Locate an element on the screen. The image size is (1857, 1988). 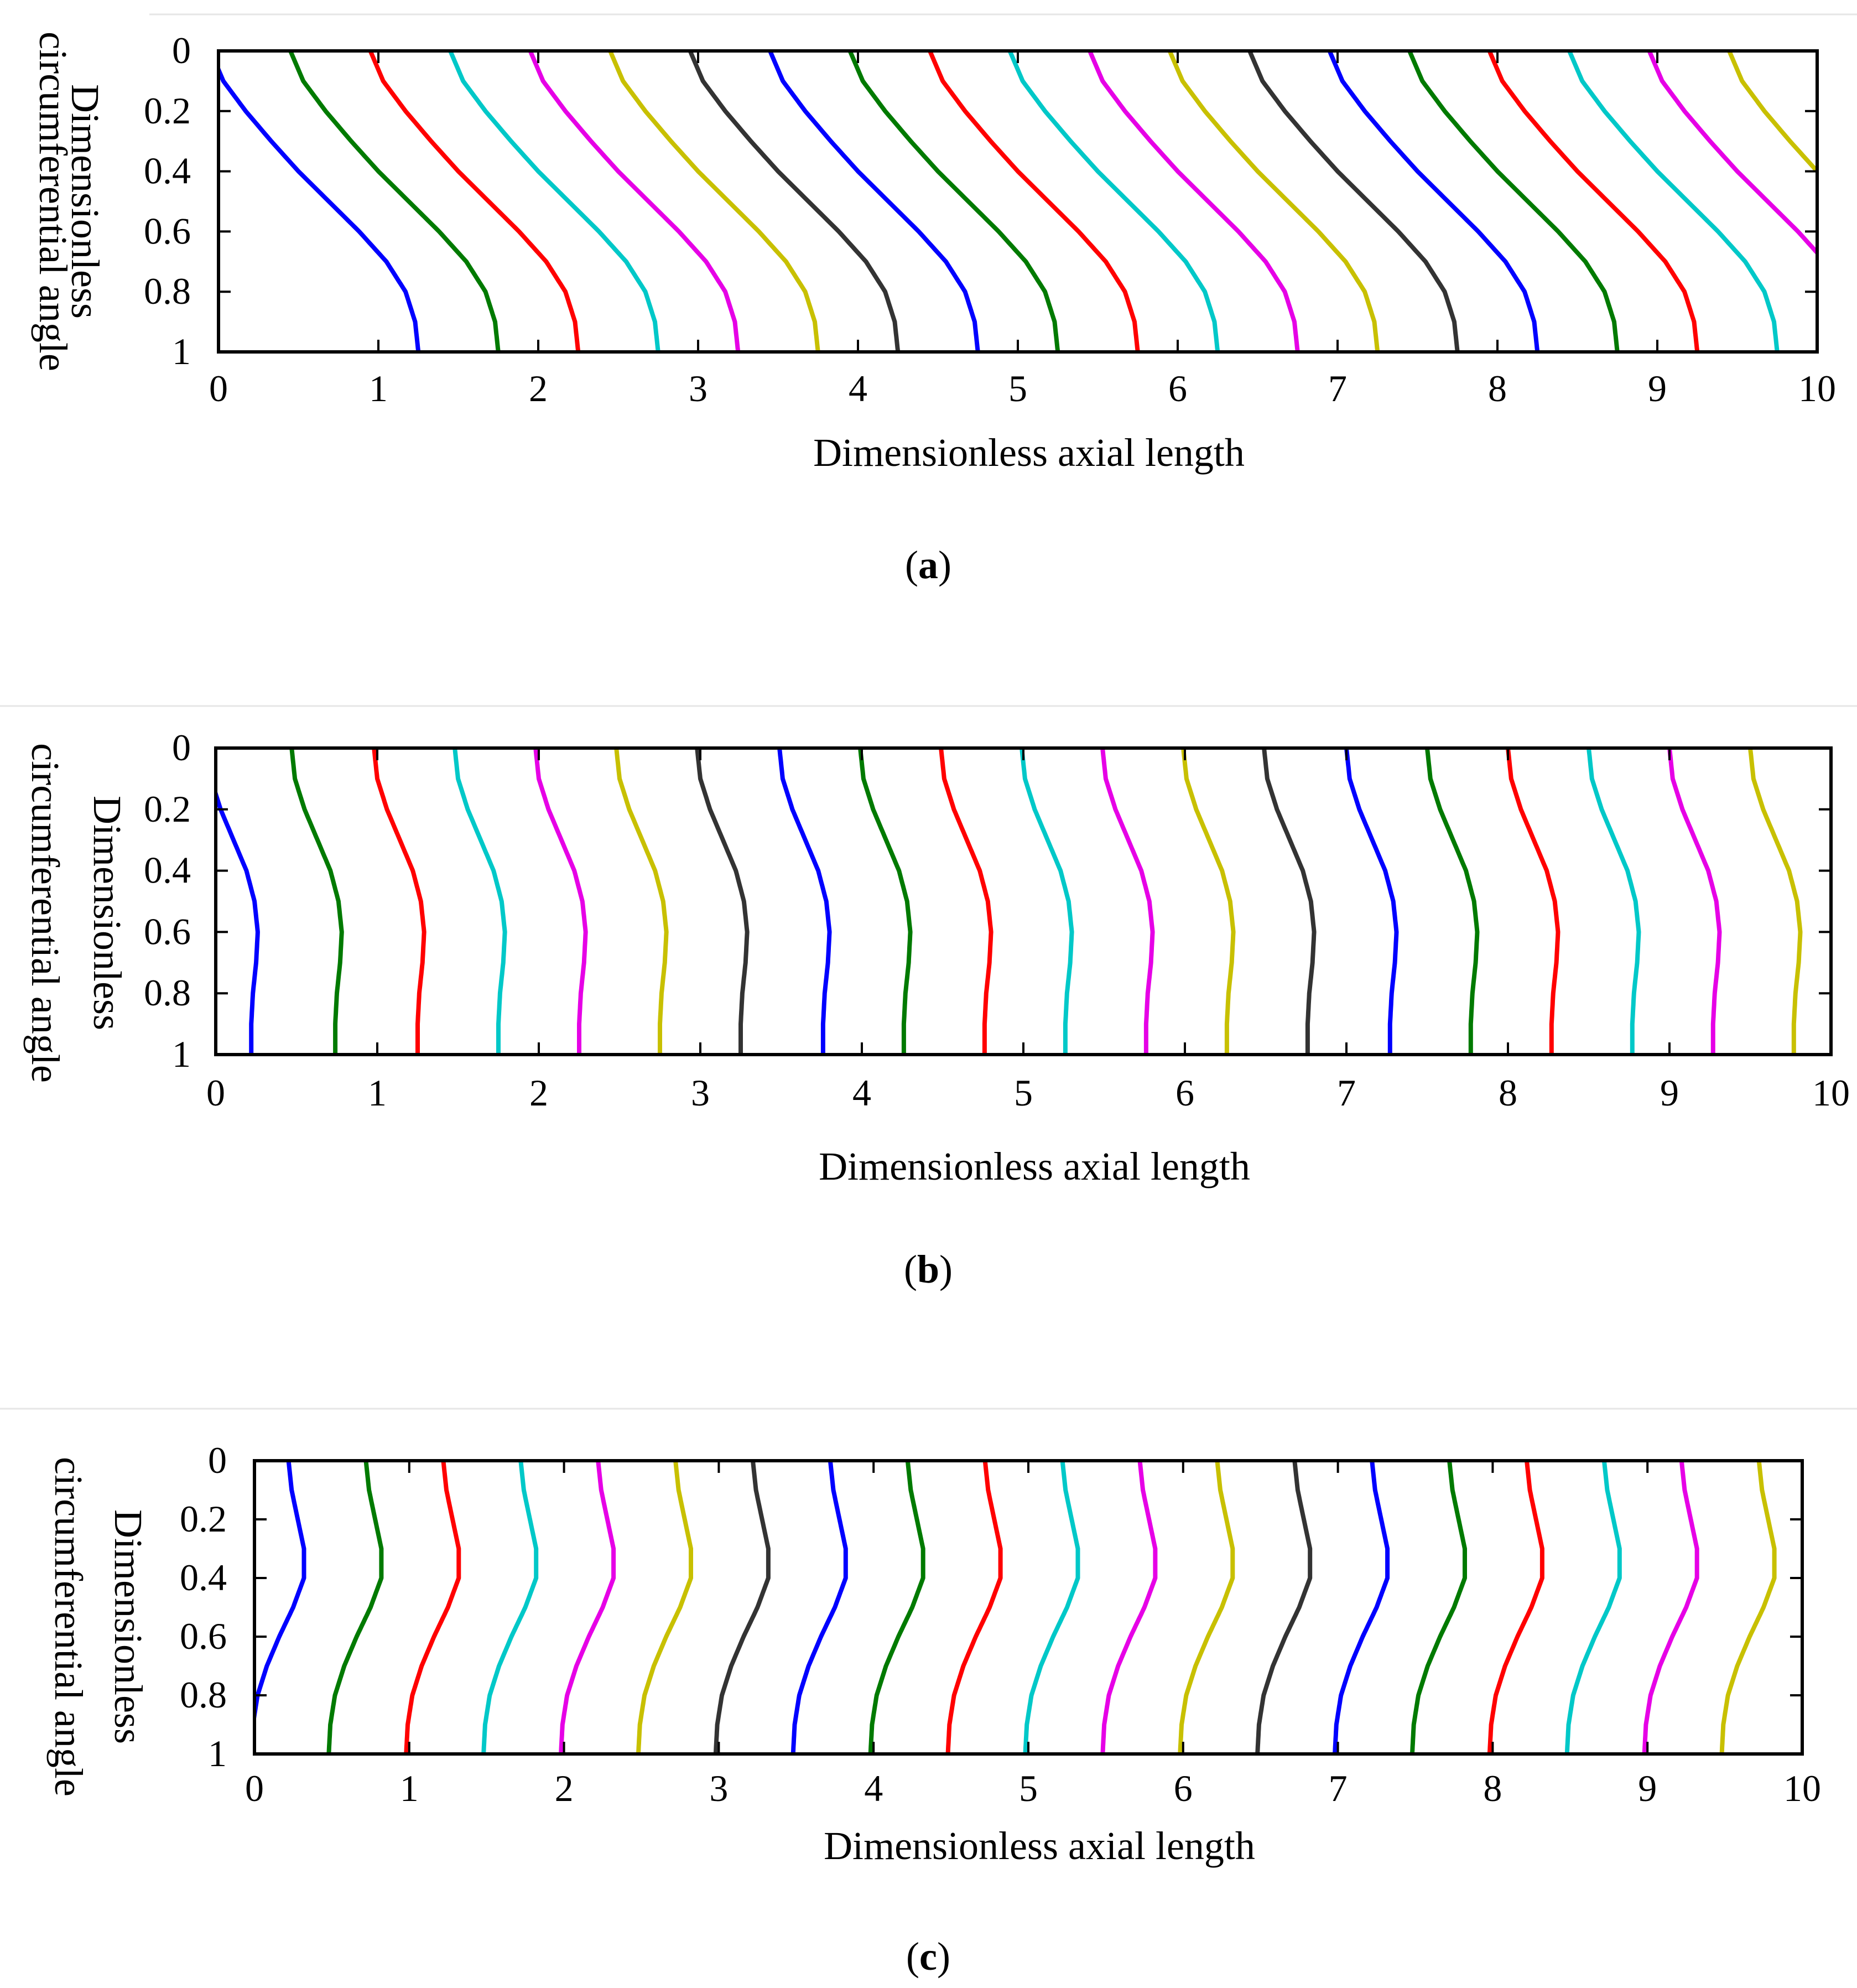
x-tick-label: 8 is located at coordinates (1497, 388).